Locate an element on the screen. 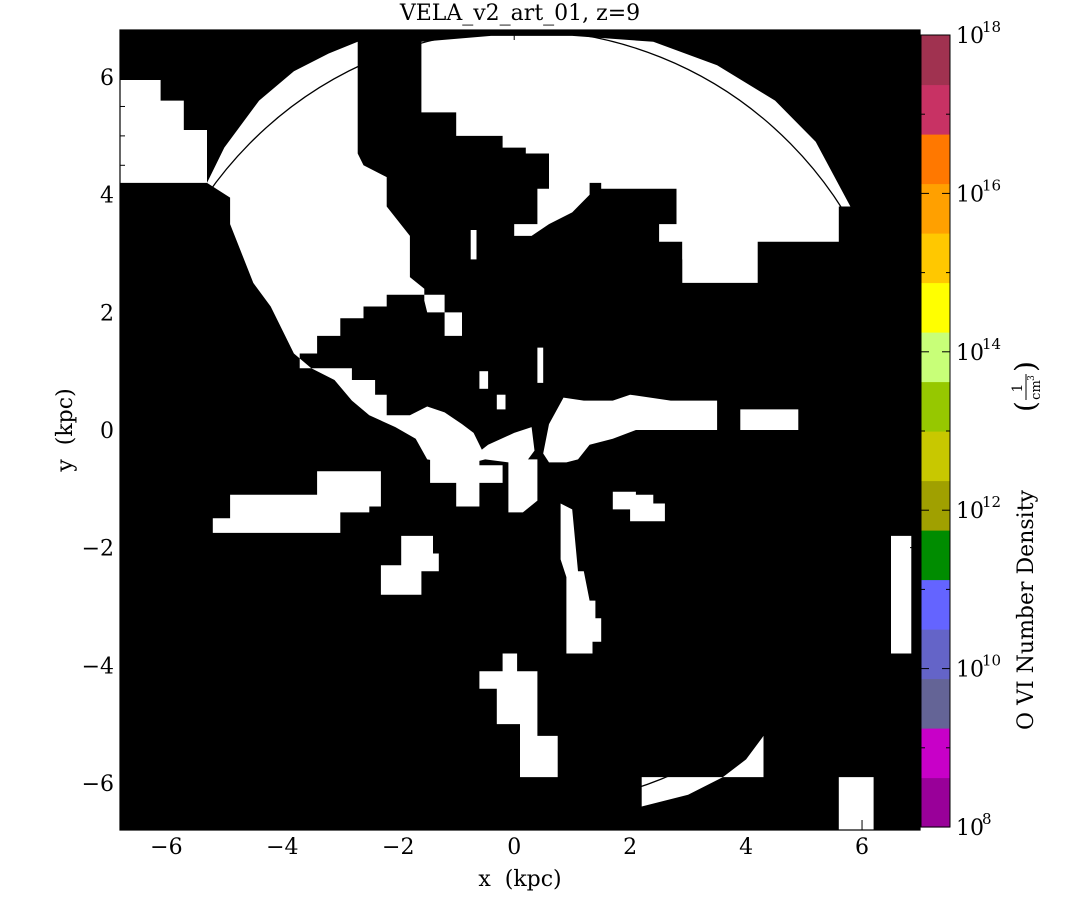  chart-title: VELA_v2_art_01, z=9 is located at coordinates (519, 13).